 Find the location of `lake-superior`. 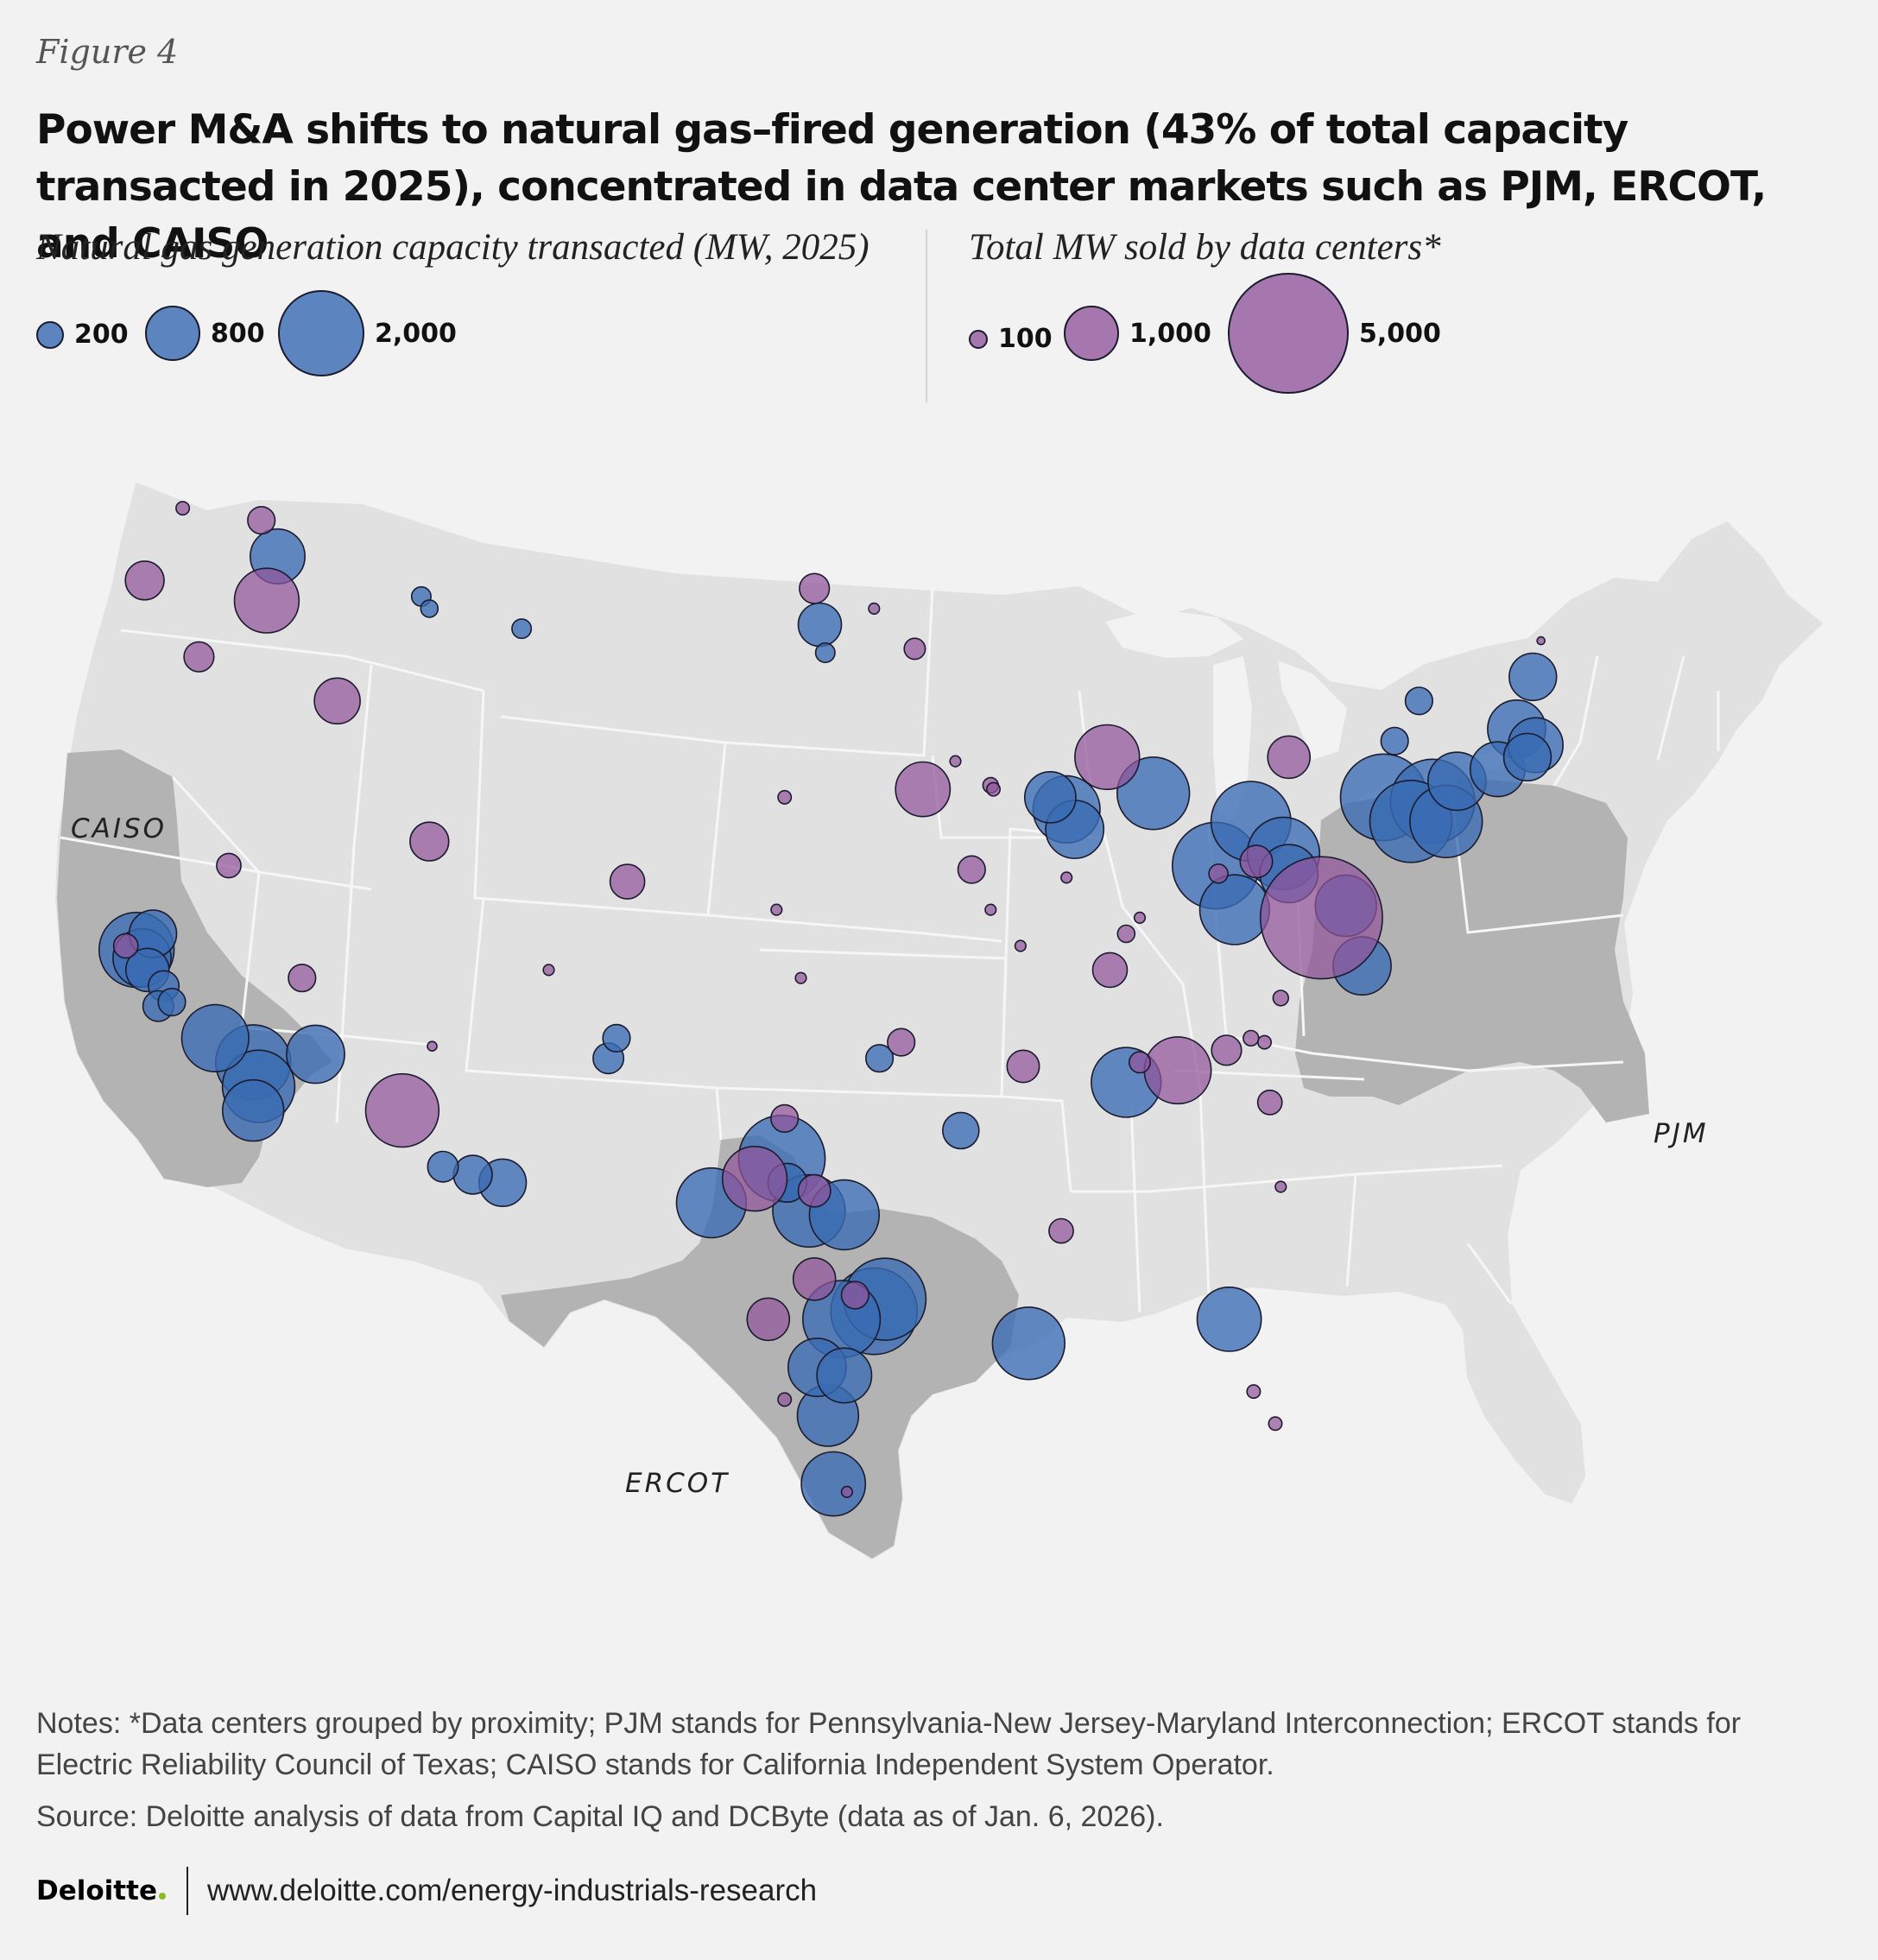

lake-superior is located at coordinates (1174, 633).